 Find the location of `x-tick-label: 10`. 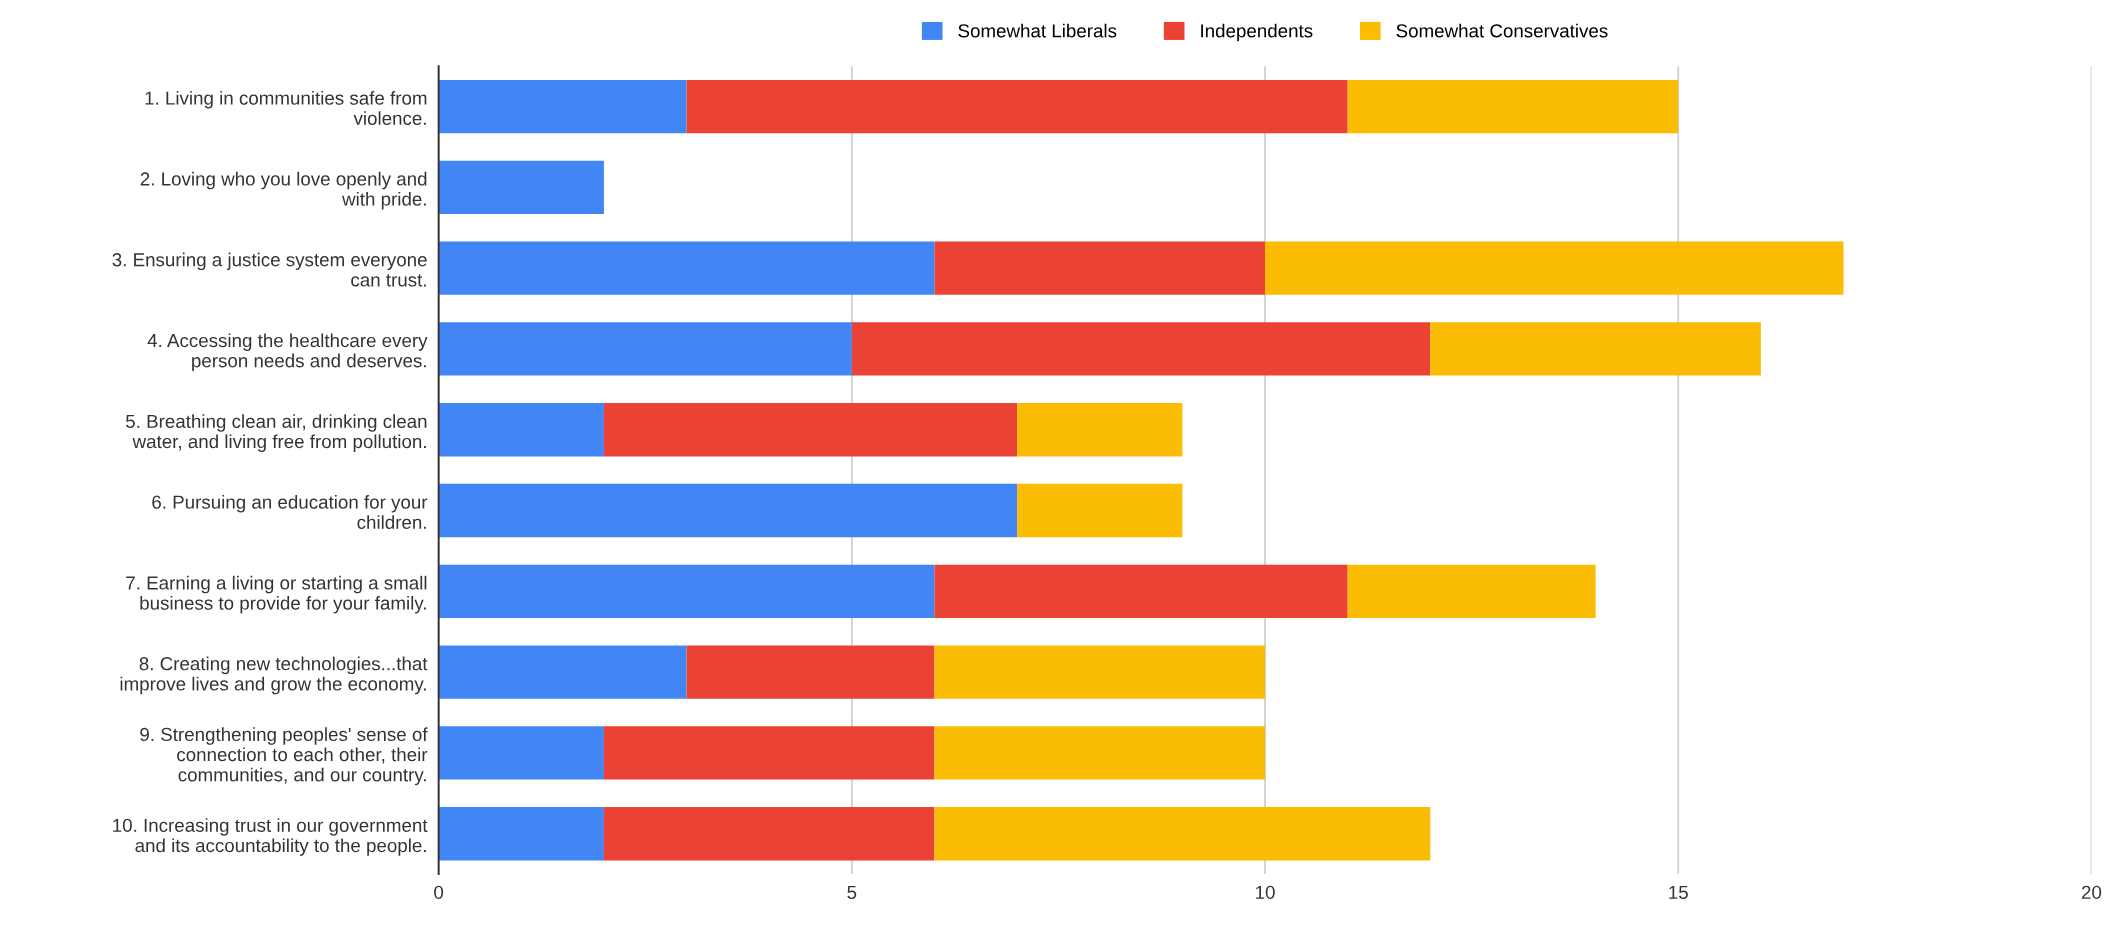

x-tick-label: 10 is located at coordinates (1265, 892).